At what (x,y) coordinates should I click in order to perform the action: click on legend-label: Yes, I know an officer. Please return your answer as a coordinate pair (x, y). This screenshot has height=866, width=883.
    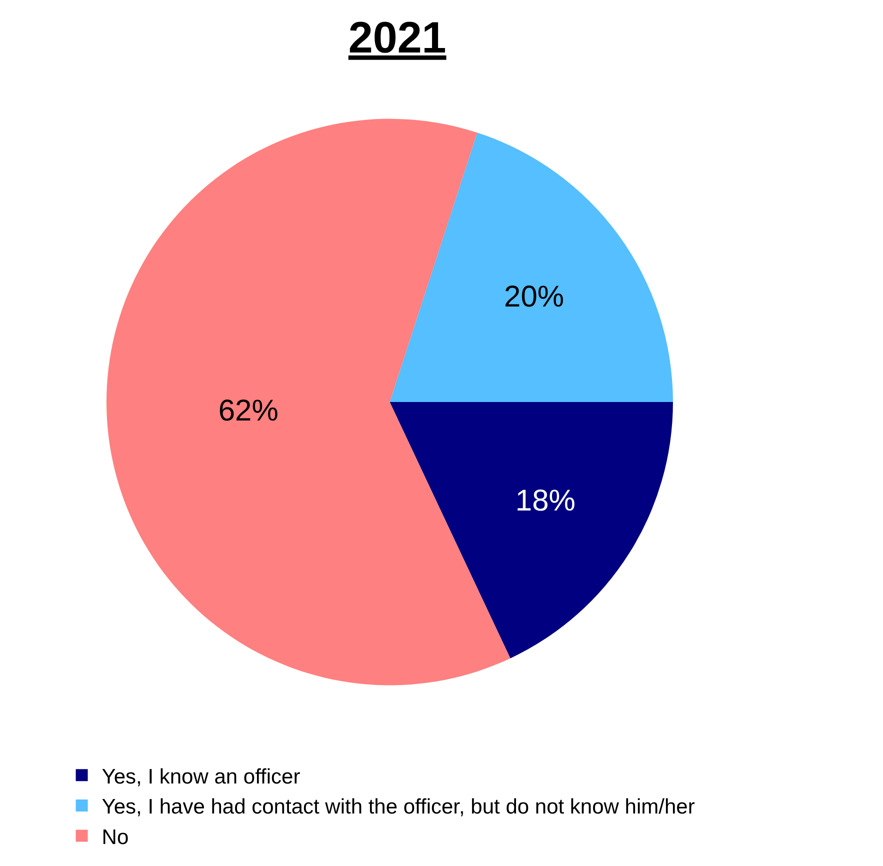
    Looking at the image, I should click on (201, 776).